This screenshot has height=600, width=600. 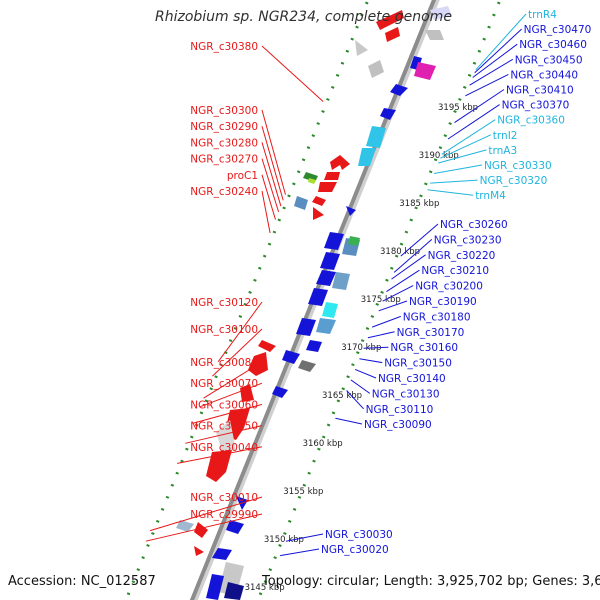 What do you see at coordinates (224, 330) in the screenshot?
I see `forward-gene-label: NGR_c30100` at bounding box center [224, 330].